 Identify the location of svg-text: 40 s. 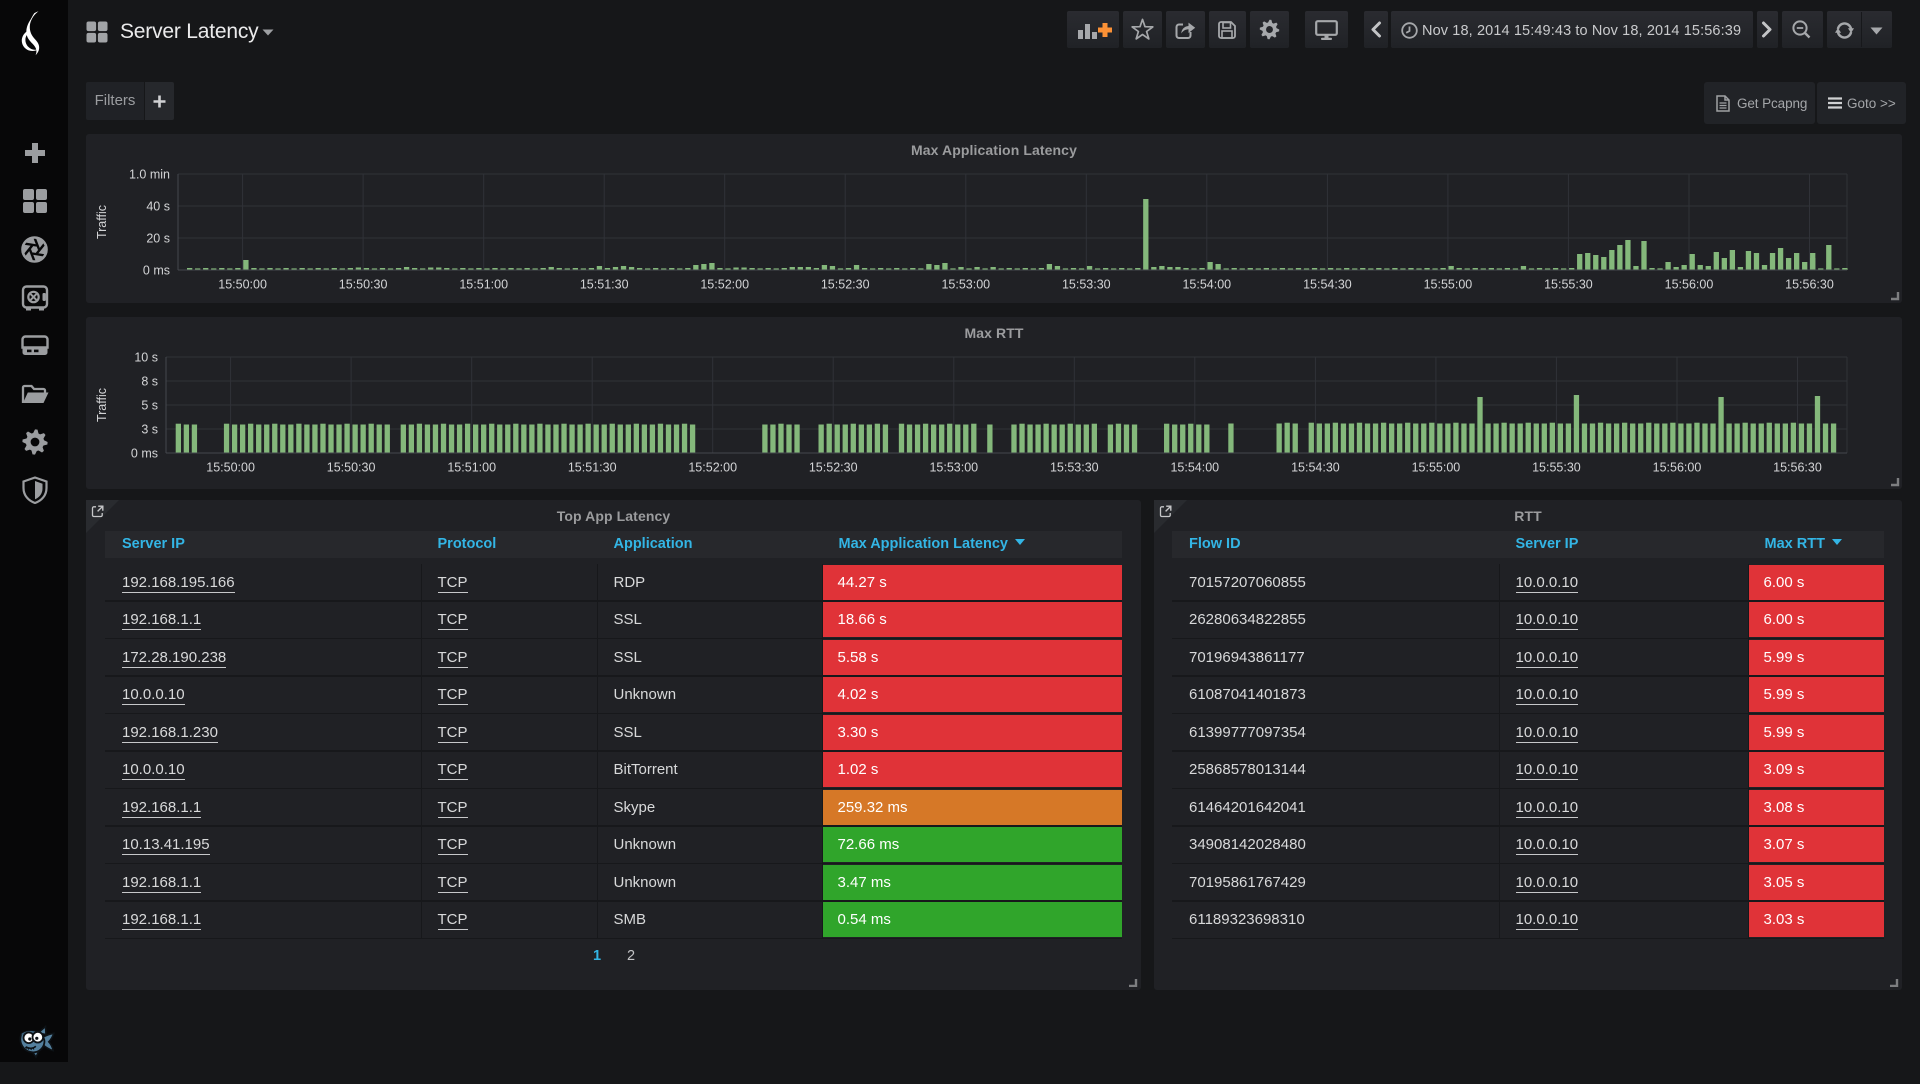
(158, 207).